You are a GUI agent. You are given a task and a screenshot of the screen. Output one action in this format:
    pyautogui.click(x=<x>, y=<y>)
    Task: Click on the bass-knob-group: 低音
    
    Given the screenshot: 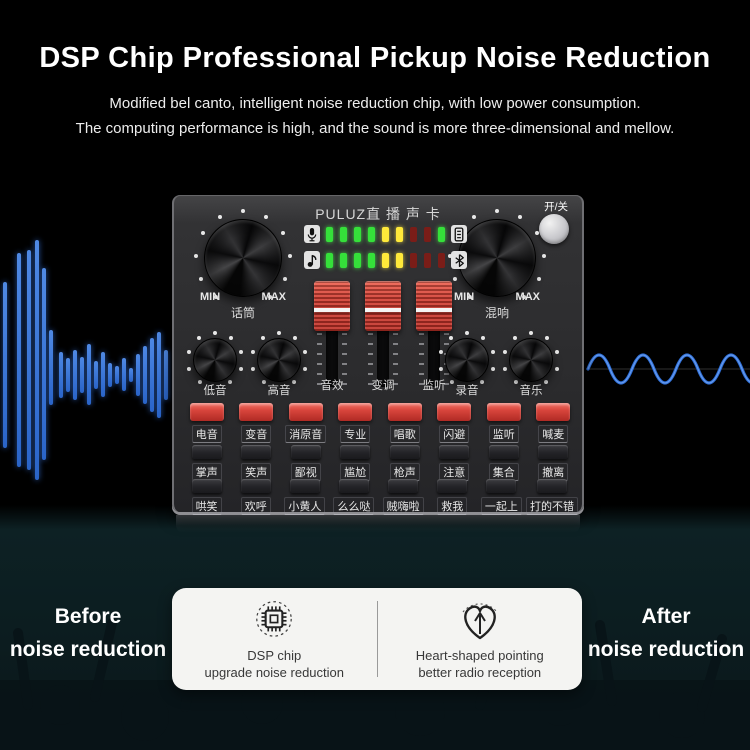 What is the action you would take?
    pyautogui.click(x=215, y=362)
    